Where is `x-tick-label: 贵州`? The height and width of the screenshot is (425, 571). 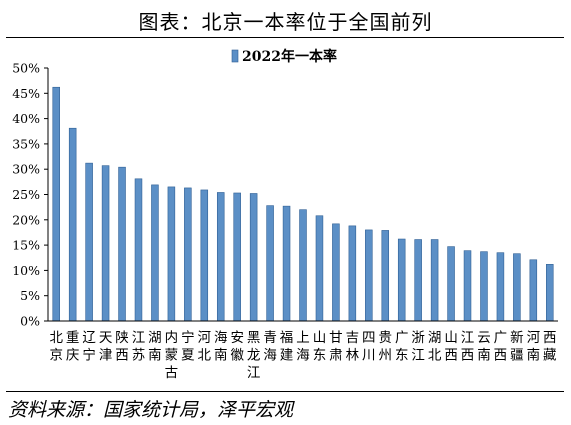 x-tick-label: 贵州 is located at coordinates (386, 347).